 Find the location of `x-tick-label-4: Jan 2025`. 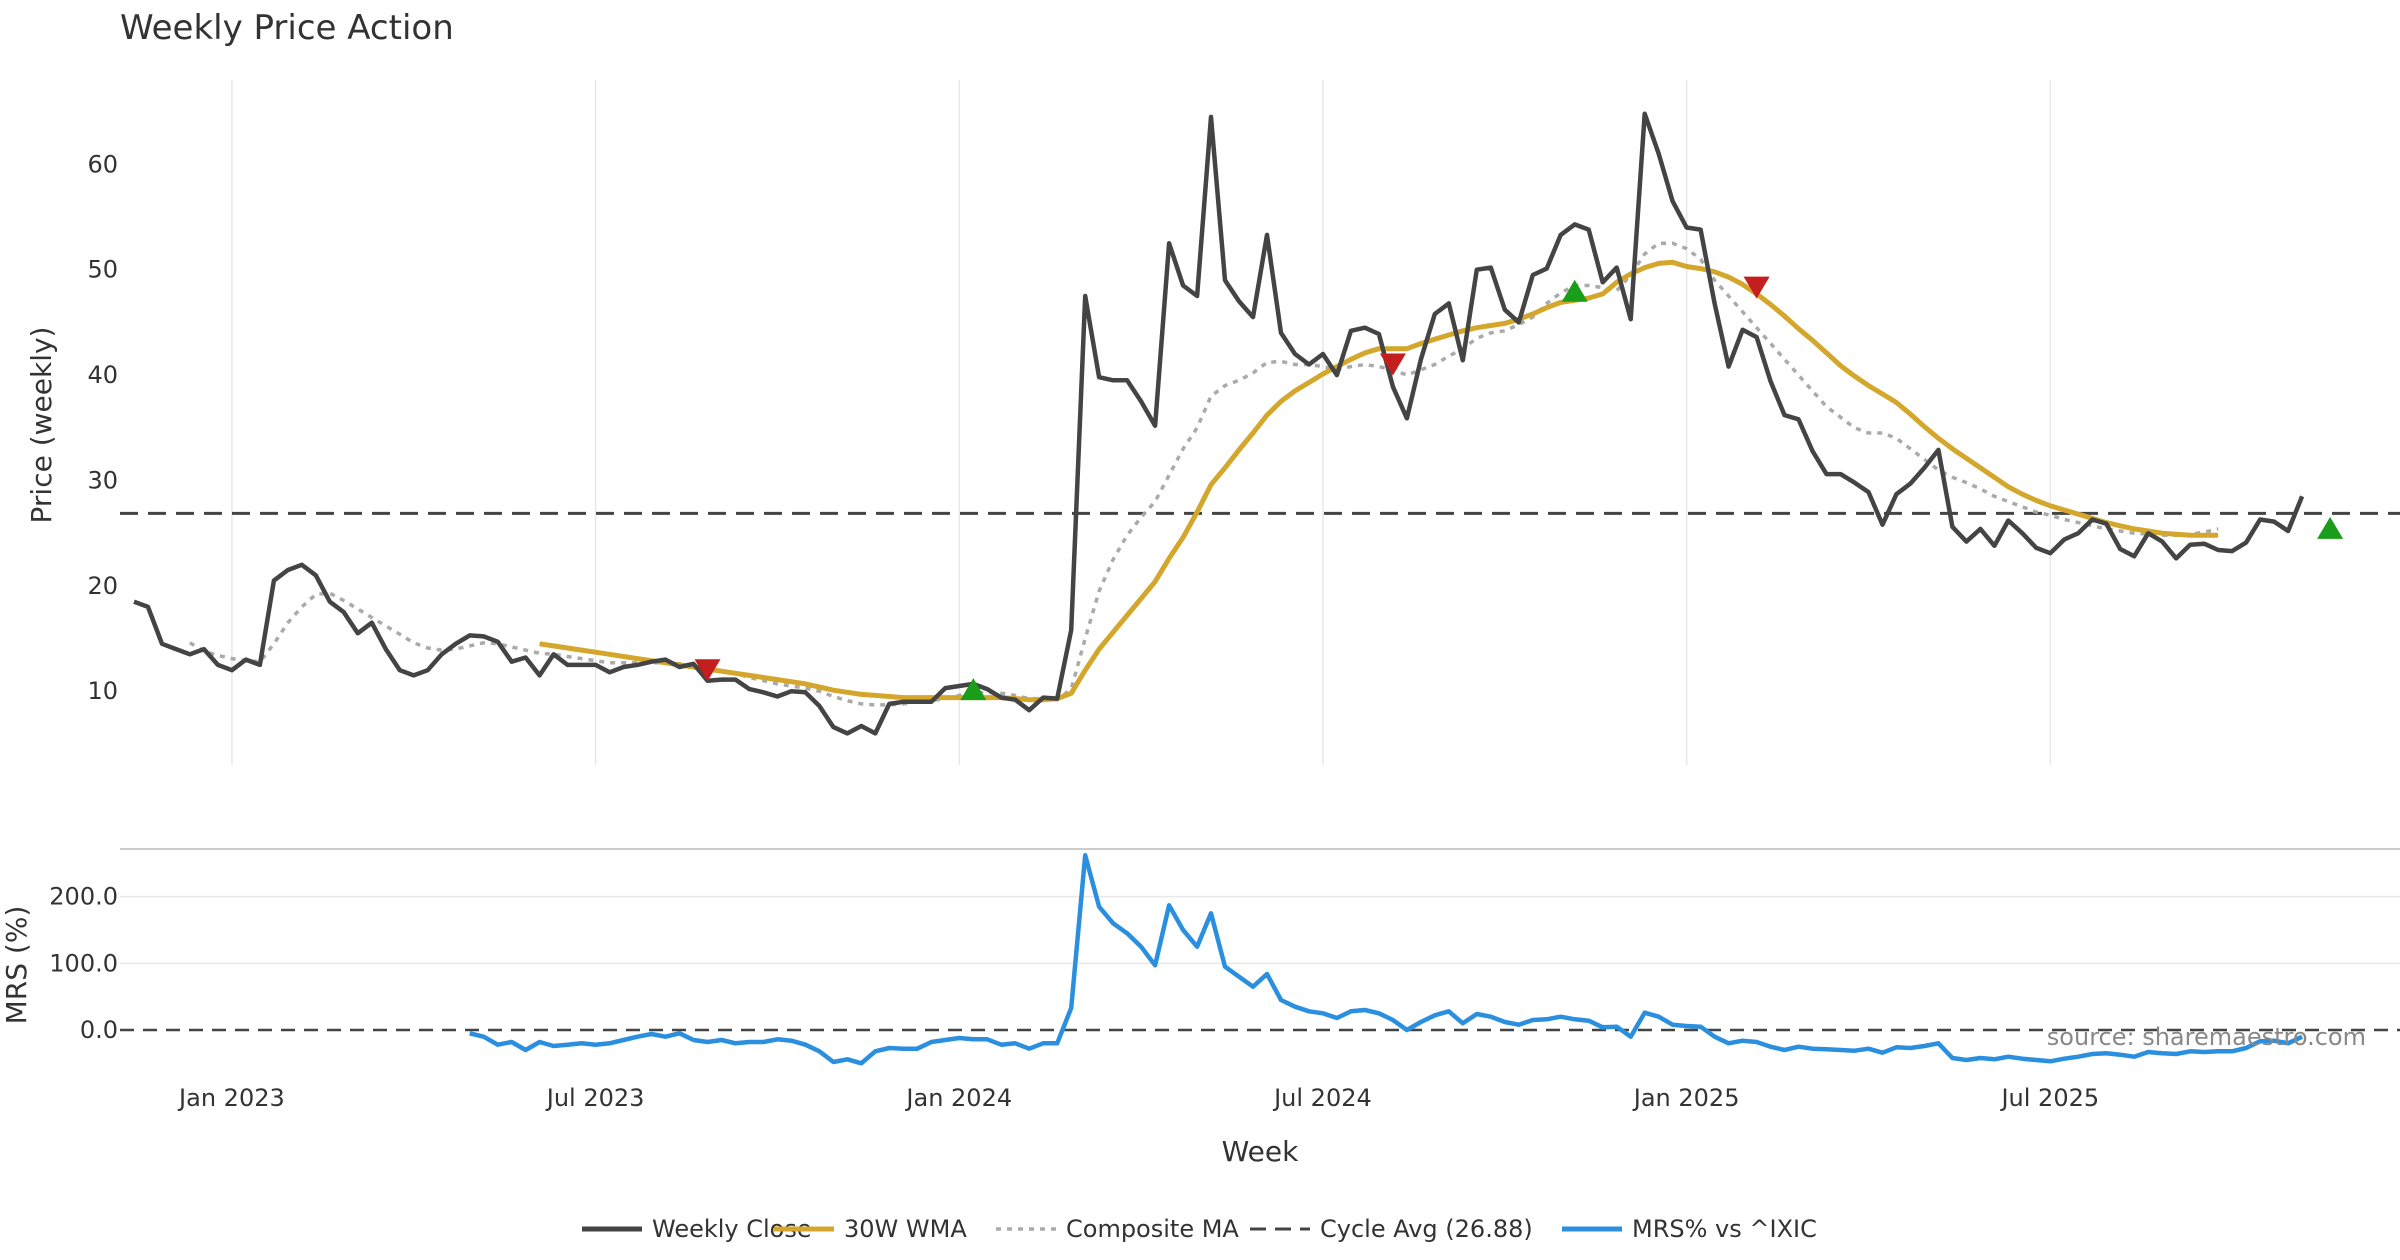

x-tick-label-4: Jan 2025 is located at coordinates (1686, 1098).